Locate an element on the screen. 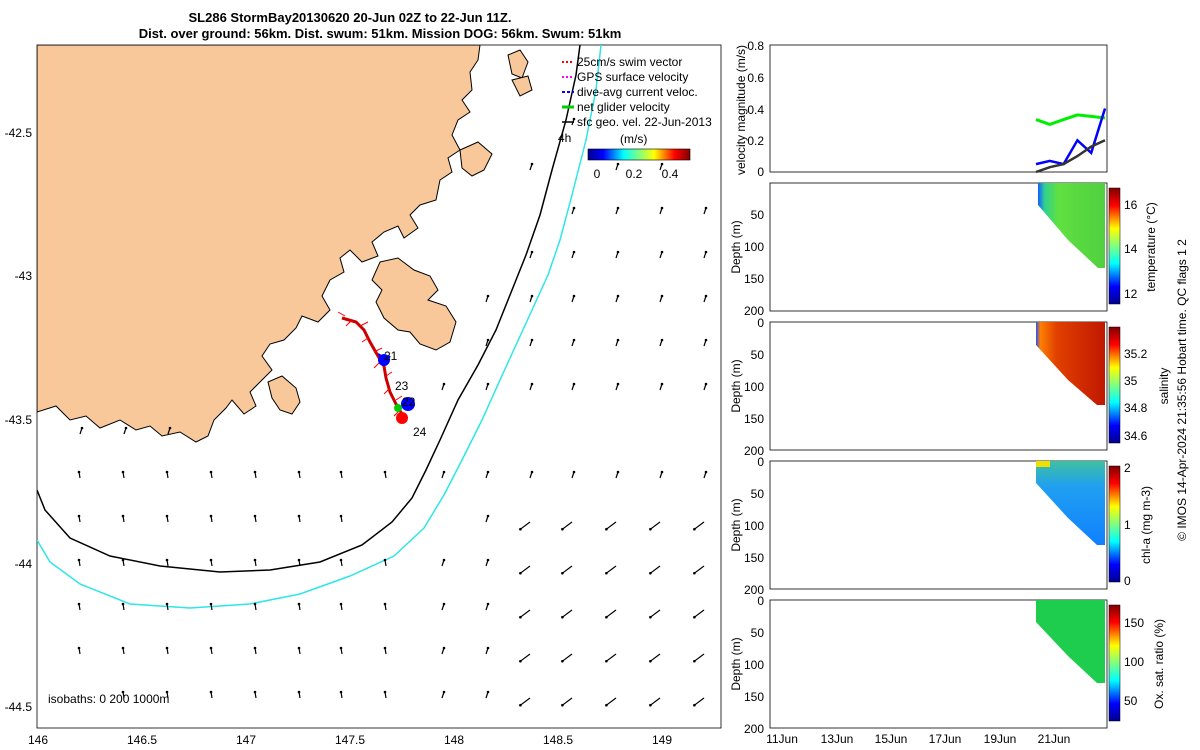 The width and height of the screenshot is (1200, 750). colorbar-units: (m/s) is located at coordinates (633, 139).